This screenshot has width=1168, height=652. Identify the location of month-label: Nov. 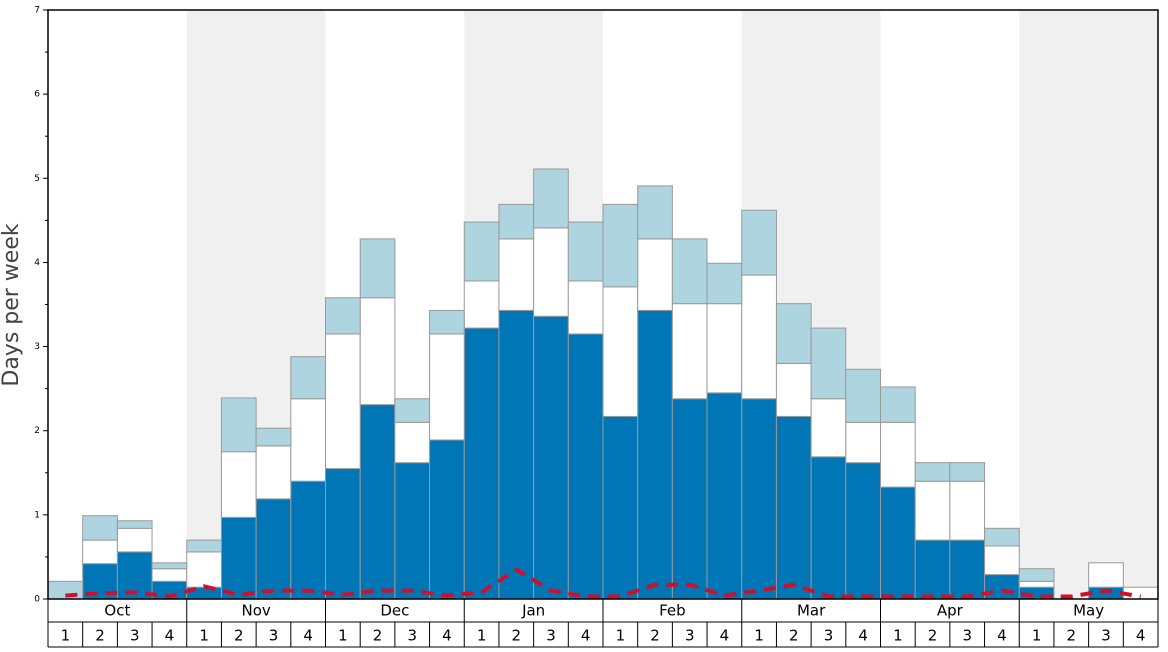
(255, 611).